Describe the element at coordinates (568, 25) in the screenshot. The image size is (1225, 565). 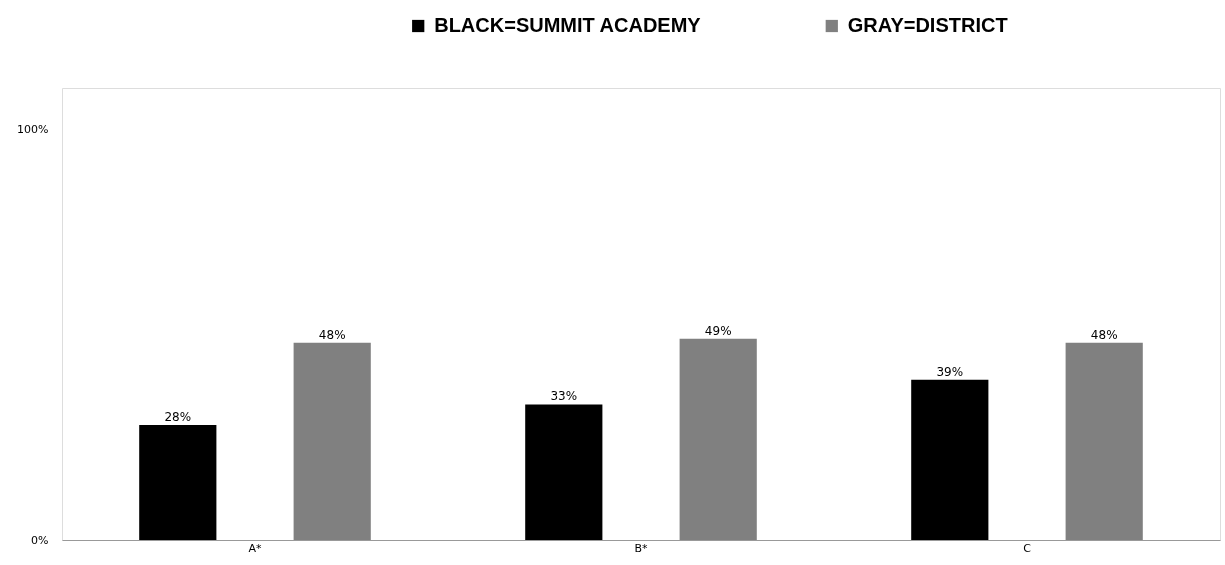
I see `legend-label: BLACK=SUMMIT ACADEMY` at that location.